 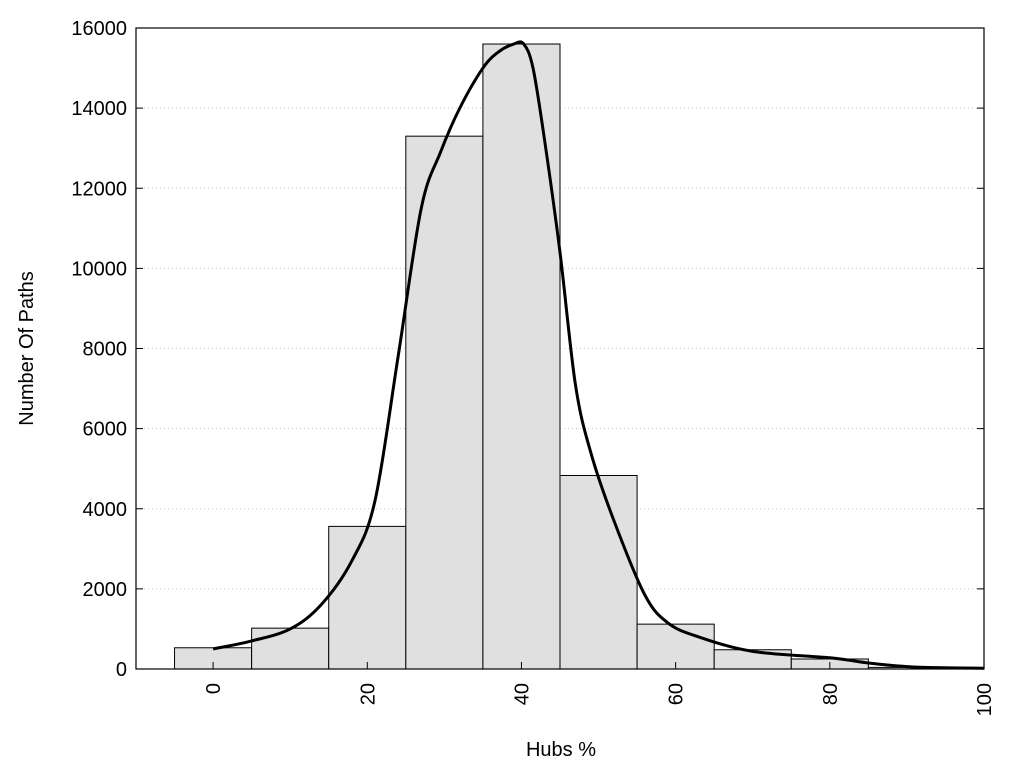 I want to click on y-tick-label: 14000, so click(x=99, y=109).